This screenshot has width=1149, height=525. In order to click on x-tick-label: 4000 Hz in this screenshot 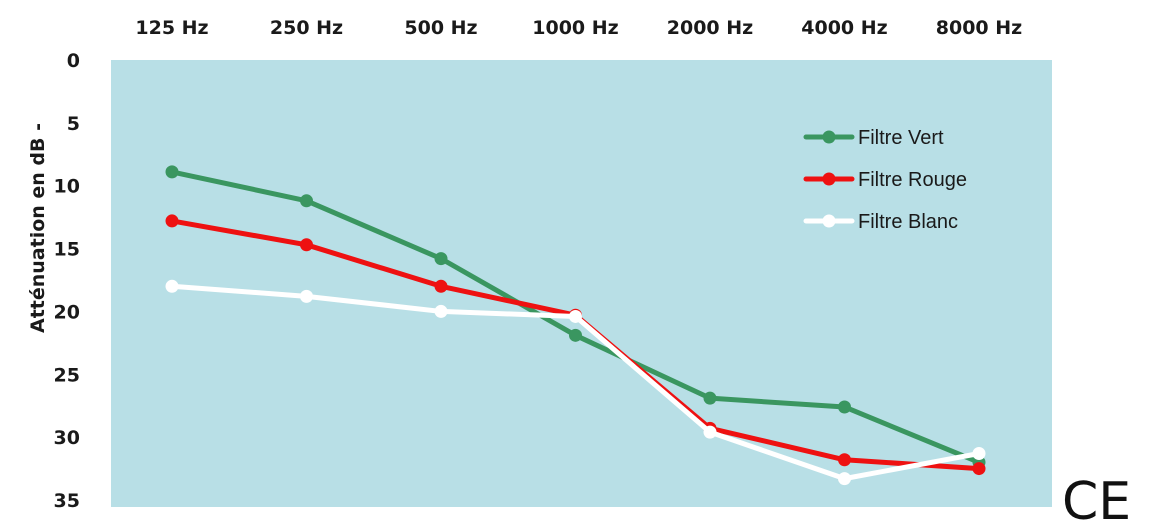, I will do `click(844, 28)`.